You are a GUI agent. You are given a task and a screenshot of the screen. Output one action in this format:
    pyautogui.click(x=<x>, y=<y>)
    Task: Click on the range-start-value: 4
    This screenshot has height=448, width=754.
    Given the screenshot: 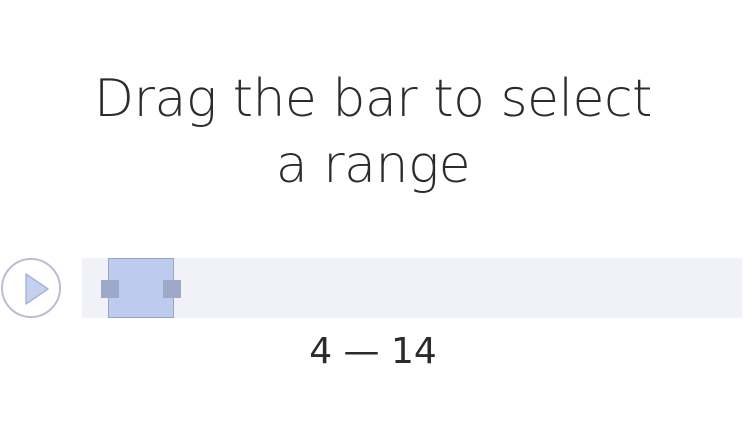 What is the action you would take?
    pyautogui.click(x=321, y=351)
    